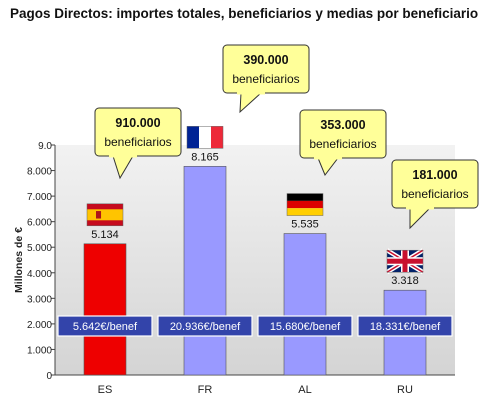 The image size is (500, 408). Describe the element at coordinates (405, 261) in the screenshot. I see `uk-flag-icon` at that location.